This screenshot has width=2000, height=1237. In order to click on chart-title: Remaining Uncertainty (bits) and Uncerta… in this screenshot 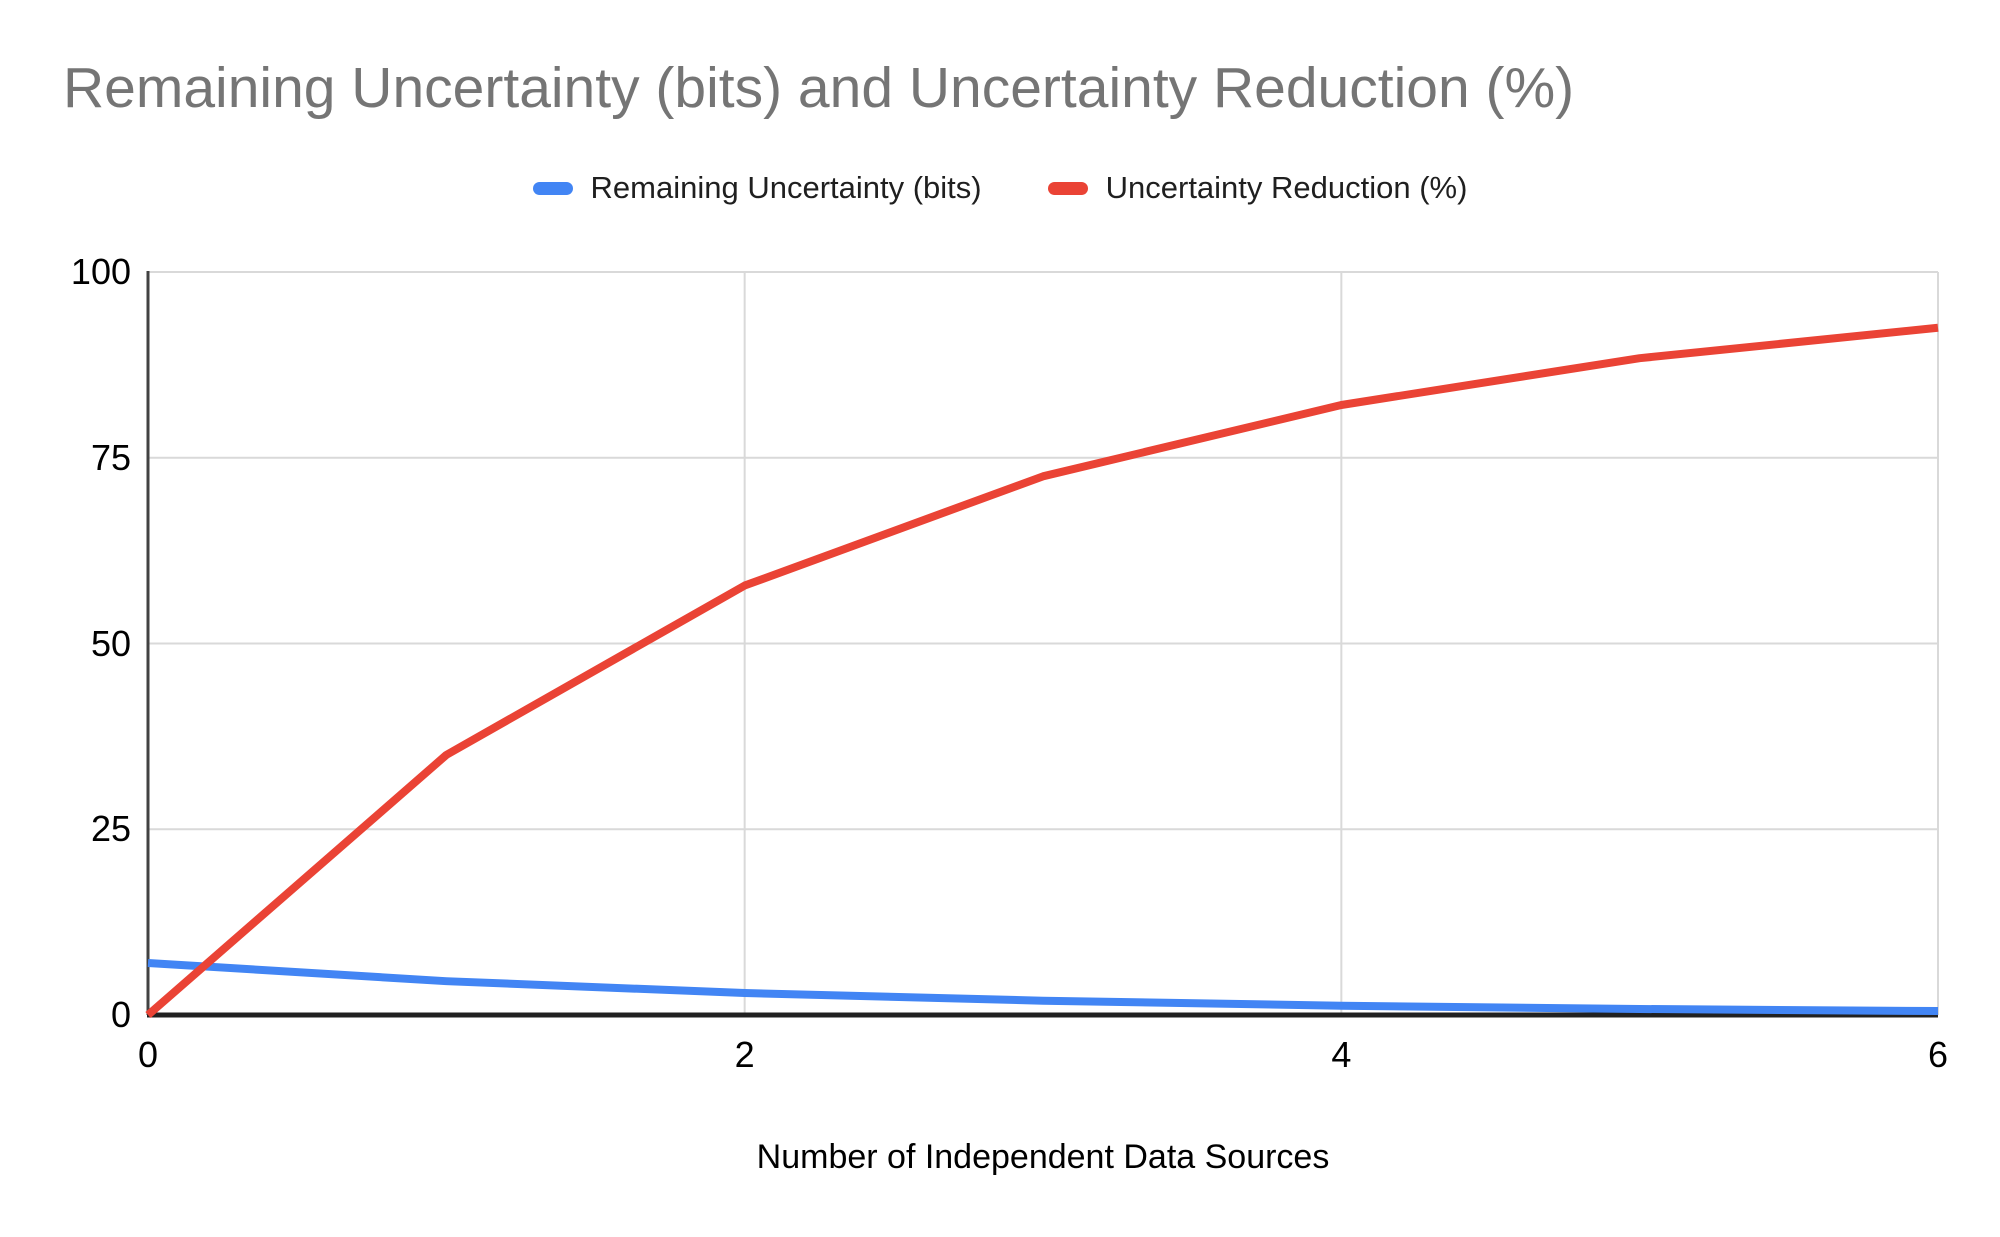, I will do `click(819, 88)`.